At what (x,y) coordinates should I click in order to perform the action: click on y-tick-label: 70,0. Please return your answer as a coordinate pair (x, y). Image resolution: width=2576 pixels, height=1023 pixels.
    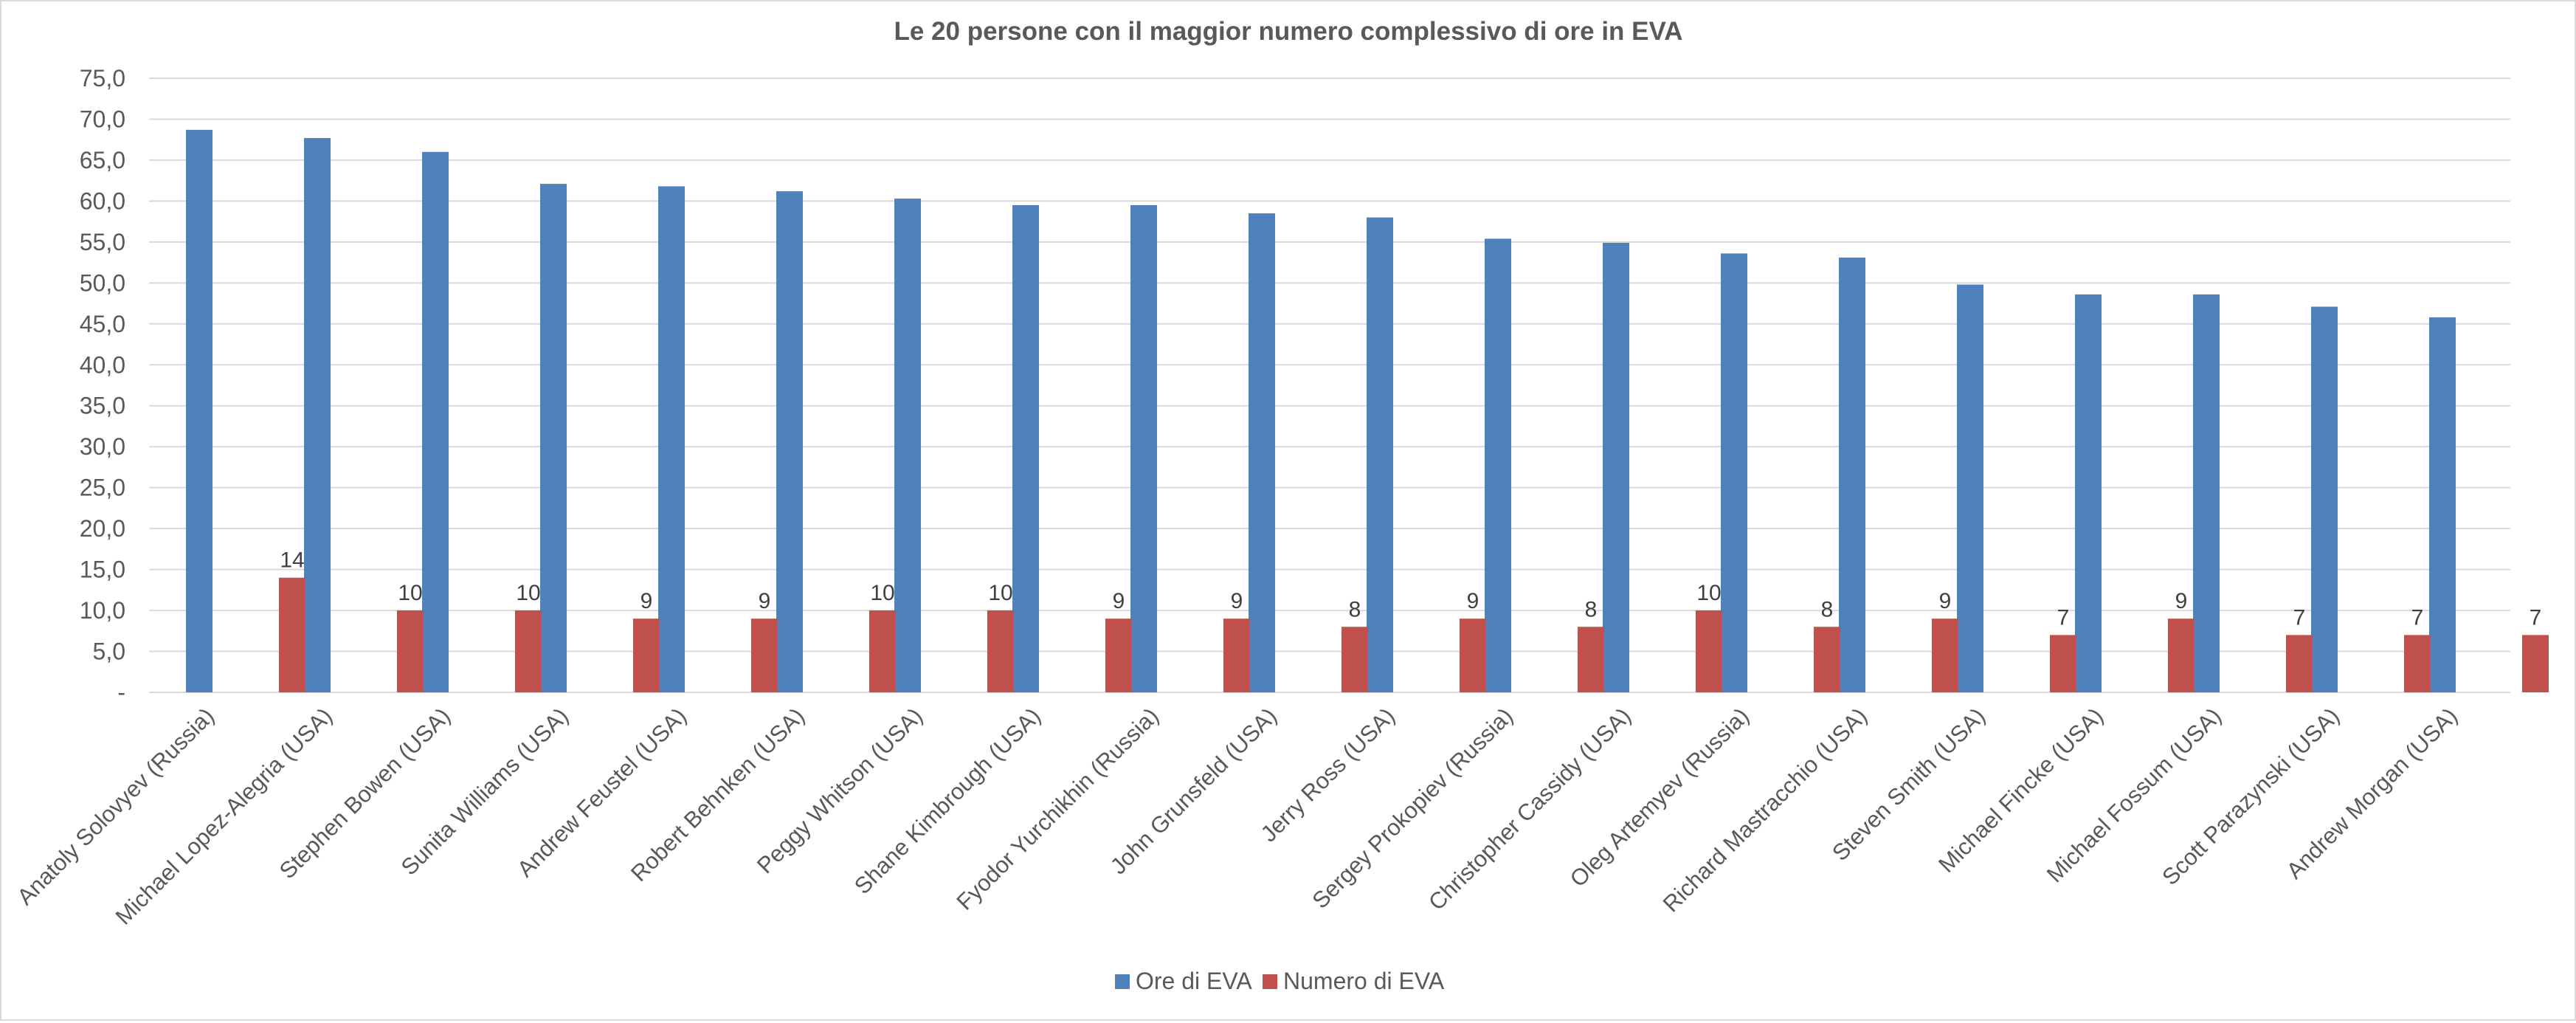
    Looking at the image, I should click on (103, 119).